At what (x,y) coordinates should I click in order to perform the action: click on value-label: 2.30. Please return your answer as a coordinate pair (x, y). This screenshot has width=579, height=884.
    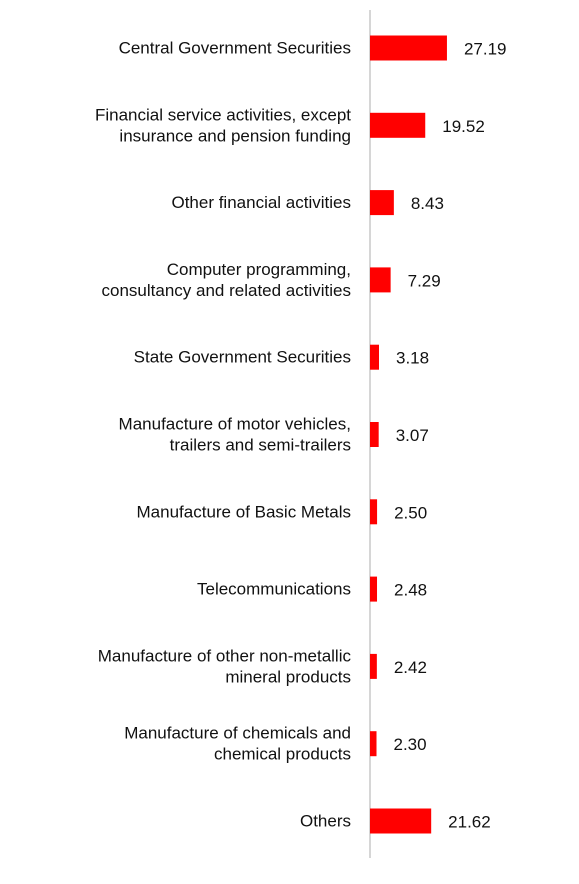
    Looking at the image, I should click on (410, 744).